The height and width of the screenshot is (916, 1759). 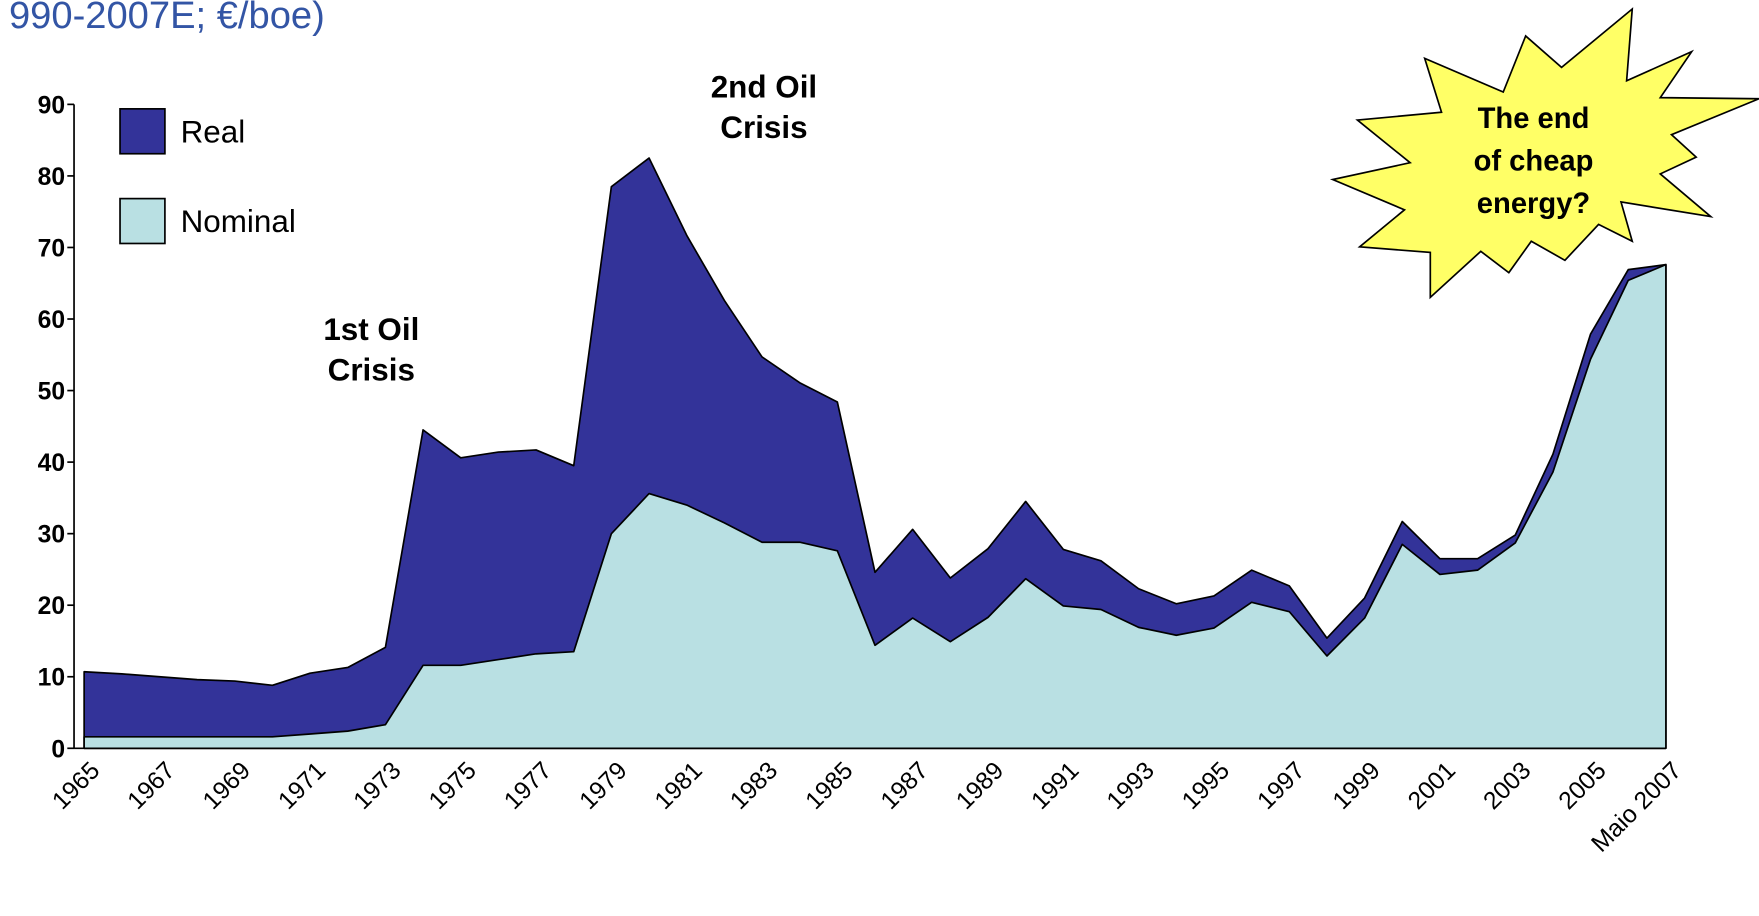 What do you see at coordinates (1056, 786) in the screenshot?
I see `x-tick-label: 1991` at bounding box center [1056, 786].